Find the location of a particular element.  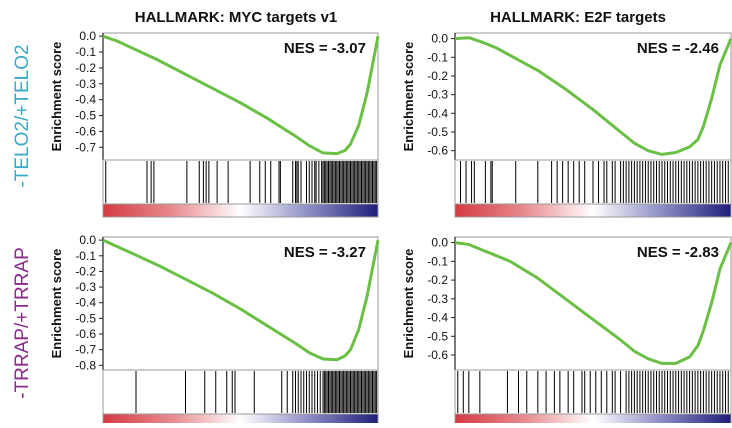

nes-annotation: NES = -2.83 is located at coordinates (678, 252).